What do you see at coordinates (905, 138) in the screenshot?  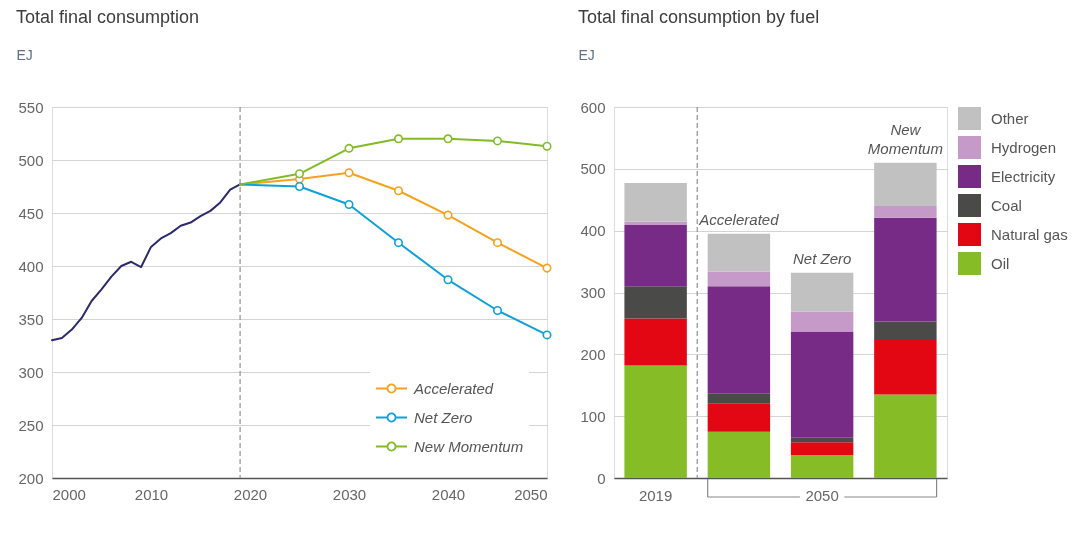 I see `annotation: New Momentum` at bounding box center [905, 138].